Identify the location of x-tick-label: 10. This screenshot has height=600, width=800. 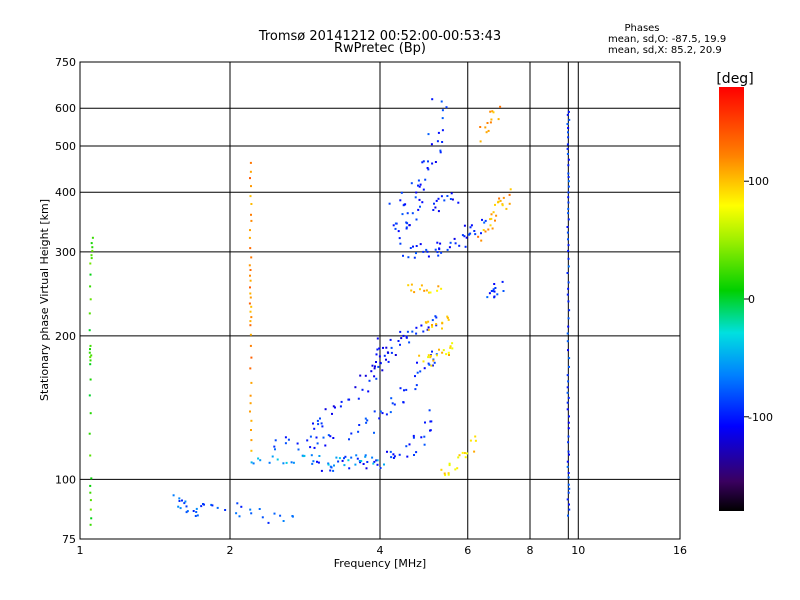
(578, 550).